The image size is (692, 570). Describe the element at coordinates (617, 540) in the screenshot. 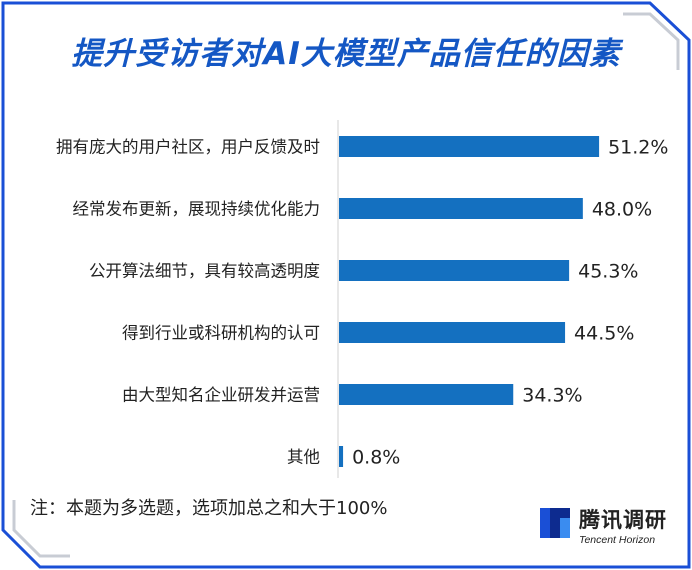

I see `brand-subtitle: Tencent Horizon` at that location.